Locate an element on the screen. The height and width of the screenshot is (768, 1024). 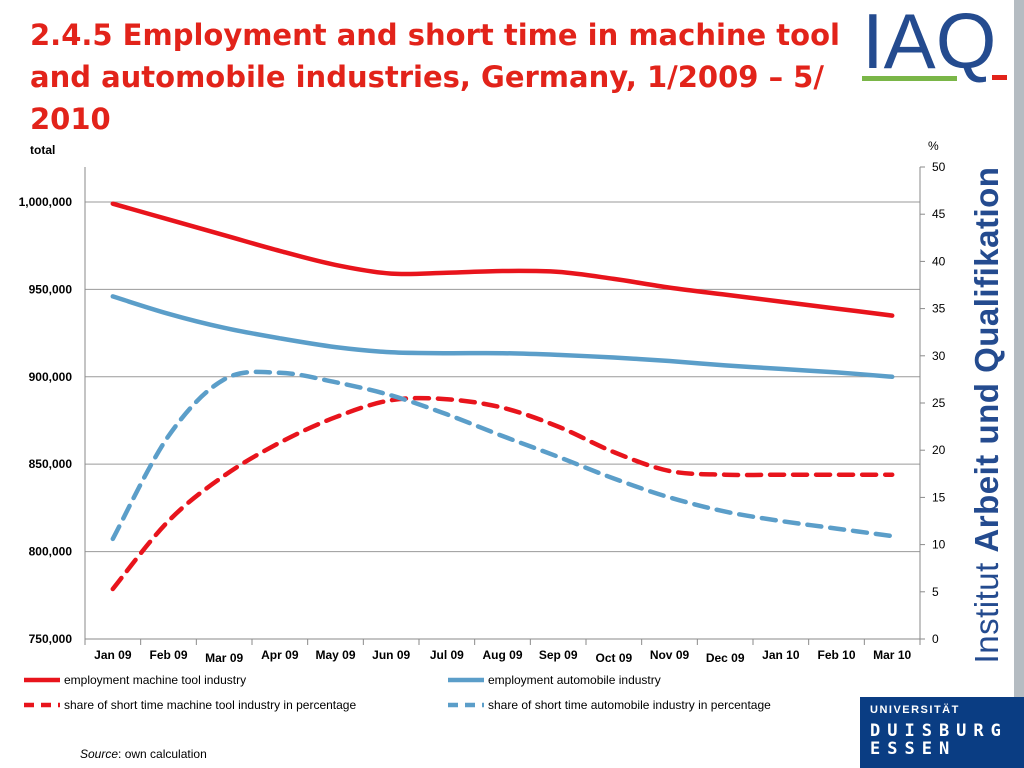
y-right-tick-label: 40 is located at coordinates (939, 261).